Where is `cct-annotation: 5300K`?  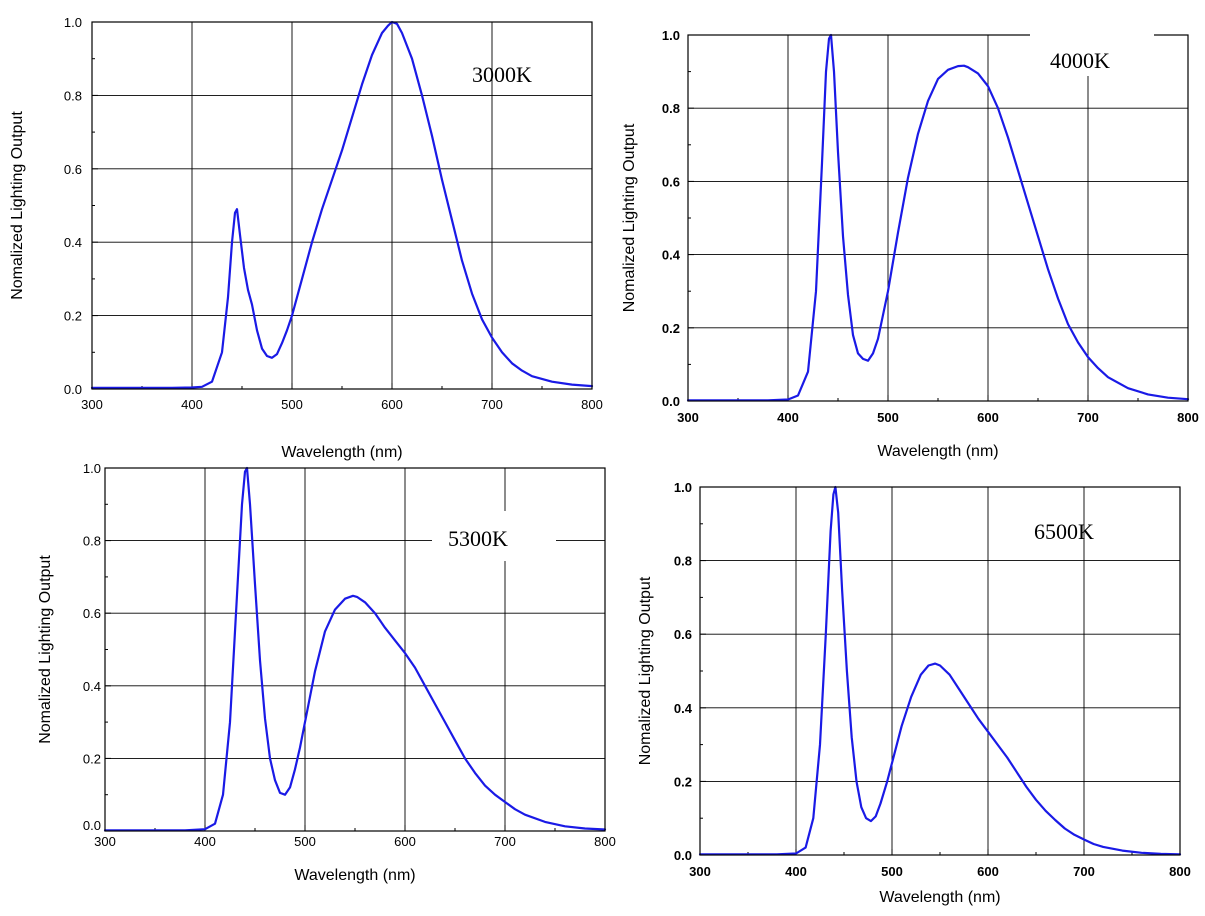
cct-annotation: 5300K is located at coordinates (478, 538).